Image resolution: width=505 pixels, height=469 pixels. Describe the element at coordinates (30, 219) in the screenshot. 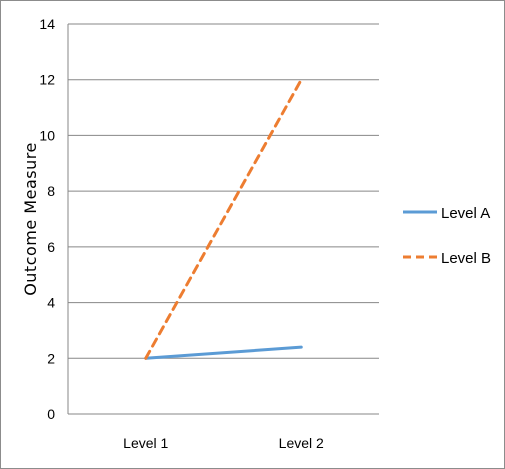

I see `y-axis-label: Outcome Measure` at that location.